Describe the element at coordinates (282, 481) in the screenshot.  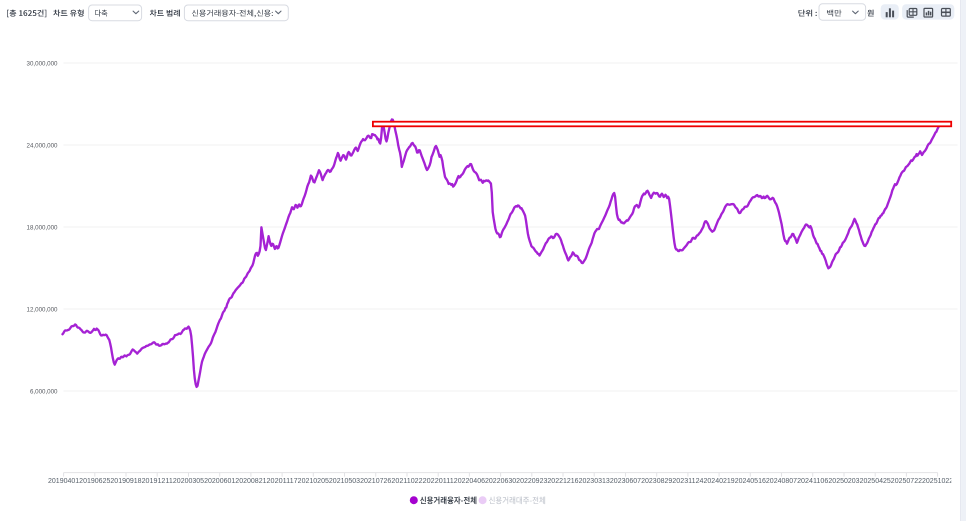
I see `svg-text: 20201117` at that location.